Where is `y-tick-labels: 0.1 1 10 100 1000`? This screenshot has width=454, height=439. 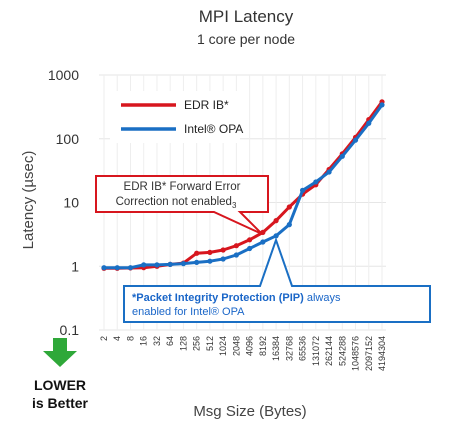 y-tick-labels: 0.1 1 10 100 1000 is located at coordinates (63, 202).